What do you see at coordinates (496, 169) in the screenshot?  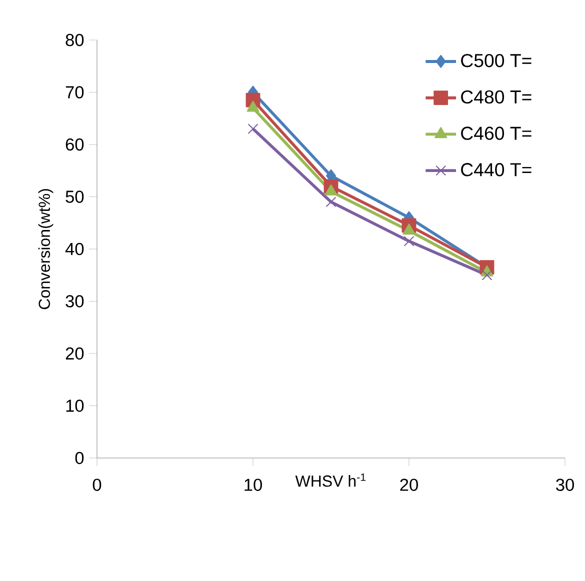 I see `legend-label: C440 T=` at bounding box center [496, 169].